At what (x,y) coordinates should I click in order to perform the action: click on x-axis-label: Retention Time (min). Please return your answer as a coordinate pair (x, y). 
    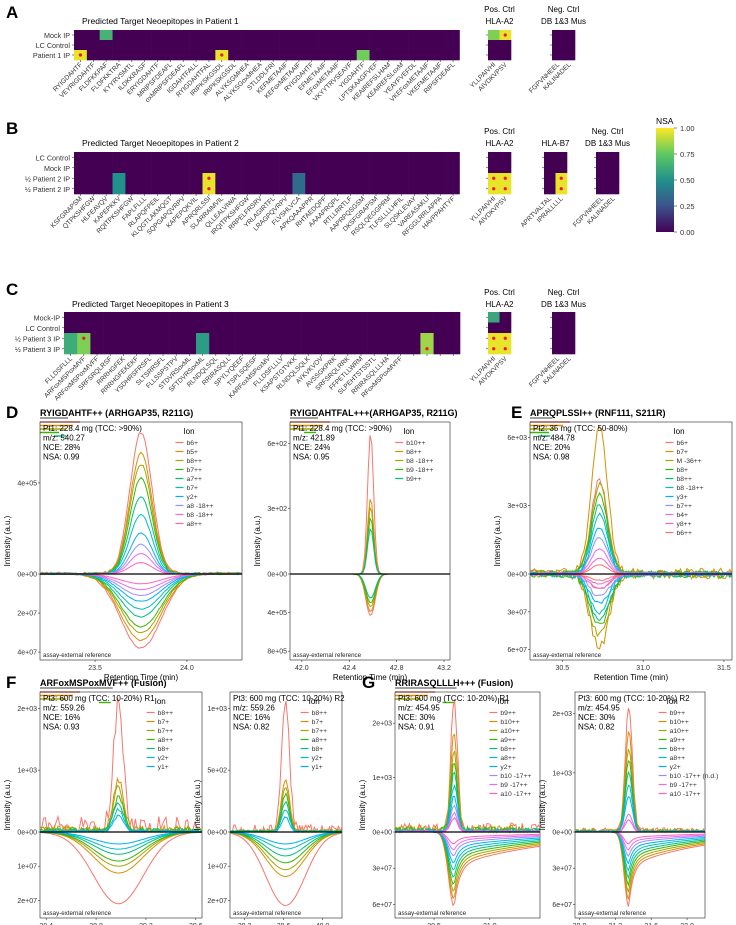
    Looking at the image, I should click on (631, 677).